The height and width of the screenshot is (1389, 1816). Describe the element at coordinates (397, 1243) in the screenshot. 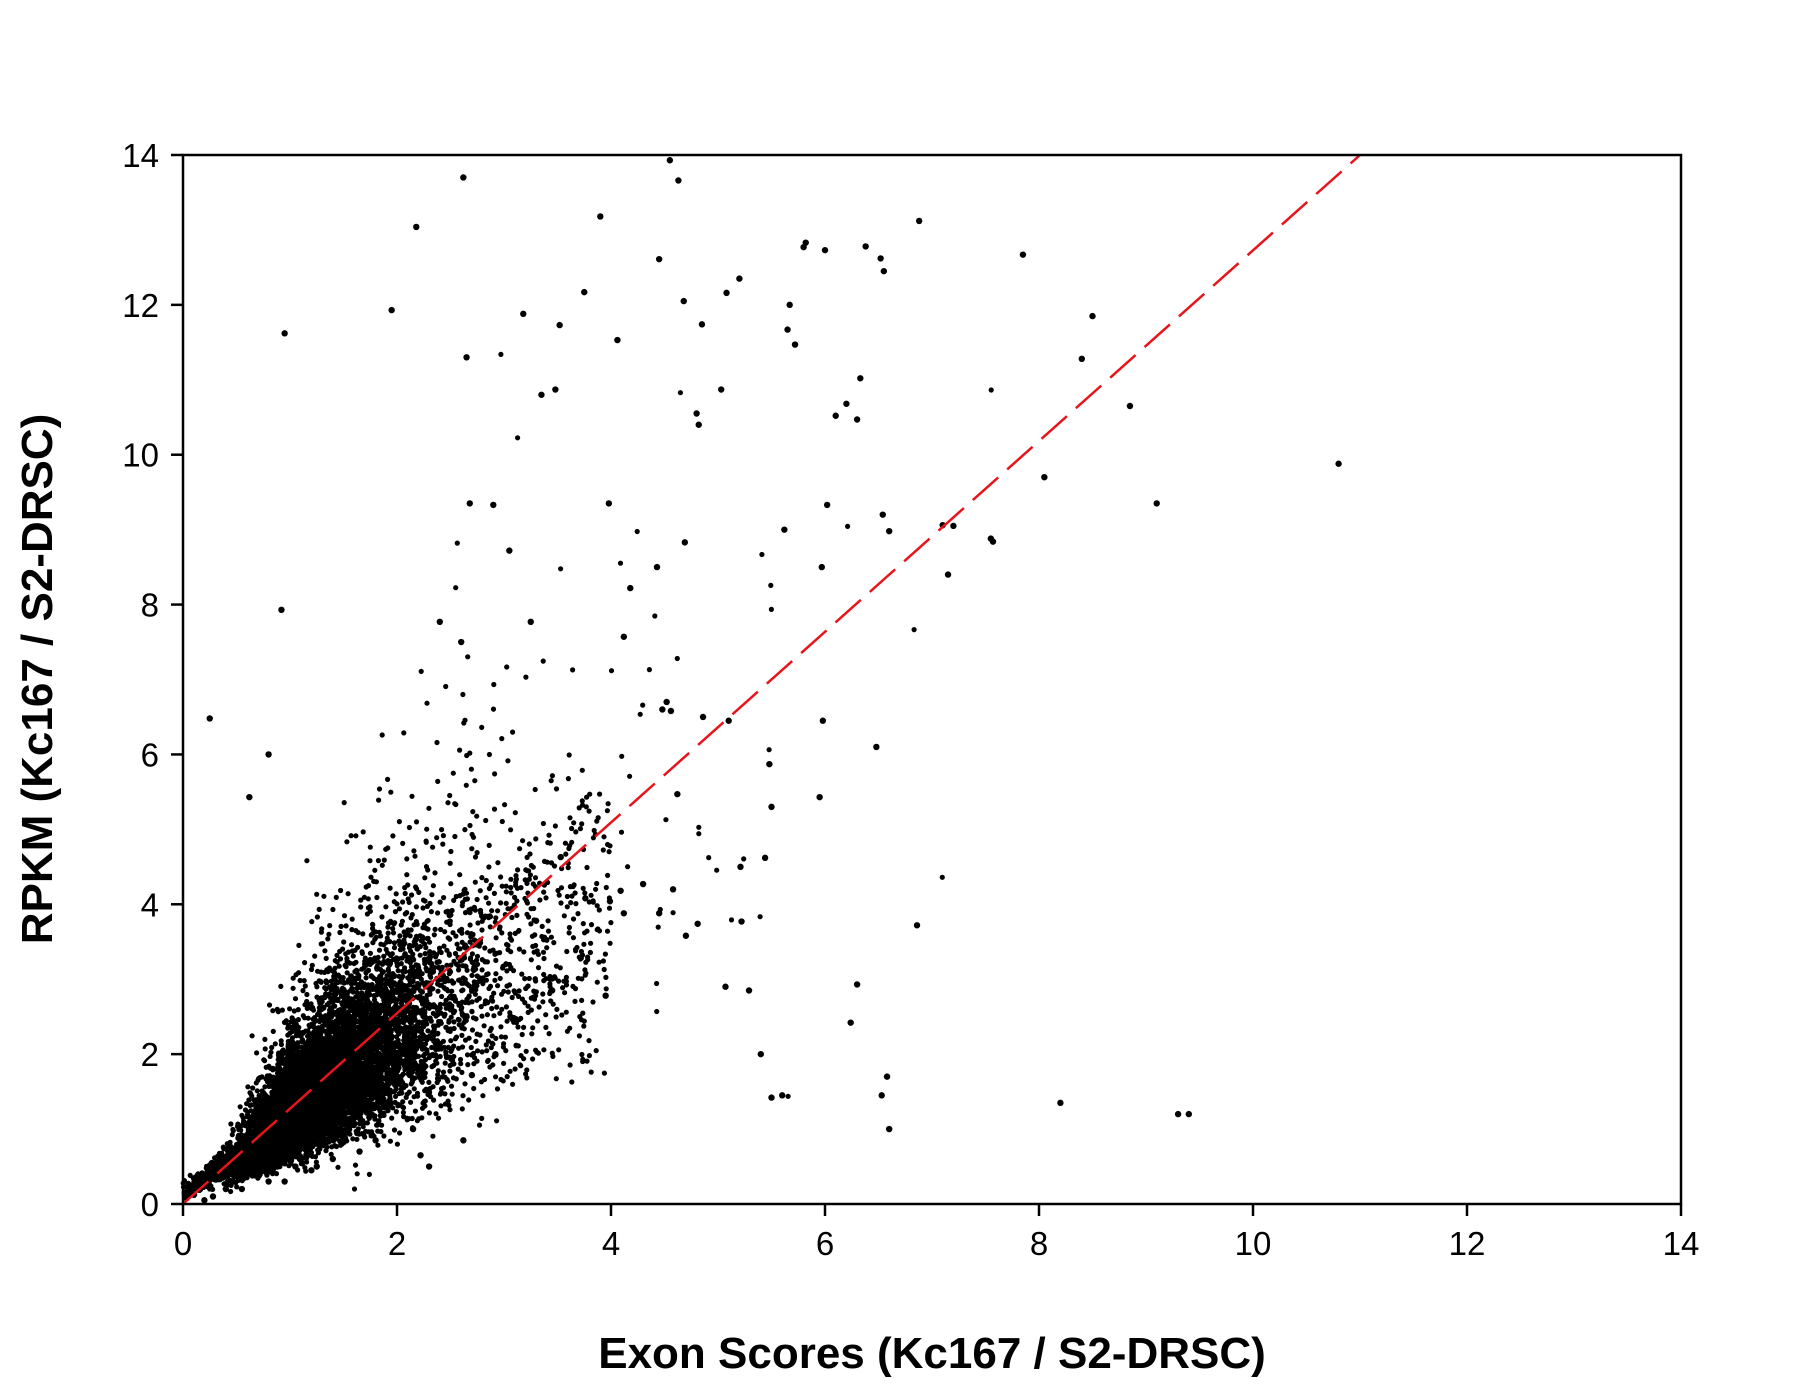

I see `x-tick-label: 2` at that location.